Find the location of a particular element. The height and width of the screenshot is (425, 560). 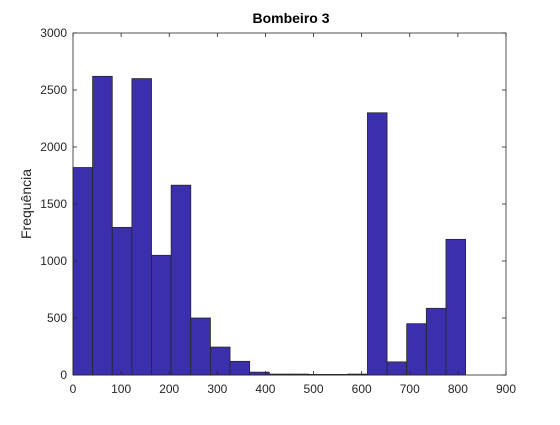

x-tick-label: 800 is located at coordinates (458, 389).